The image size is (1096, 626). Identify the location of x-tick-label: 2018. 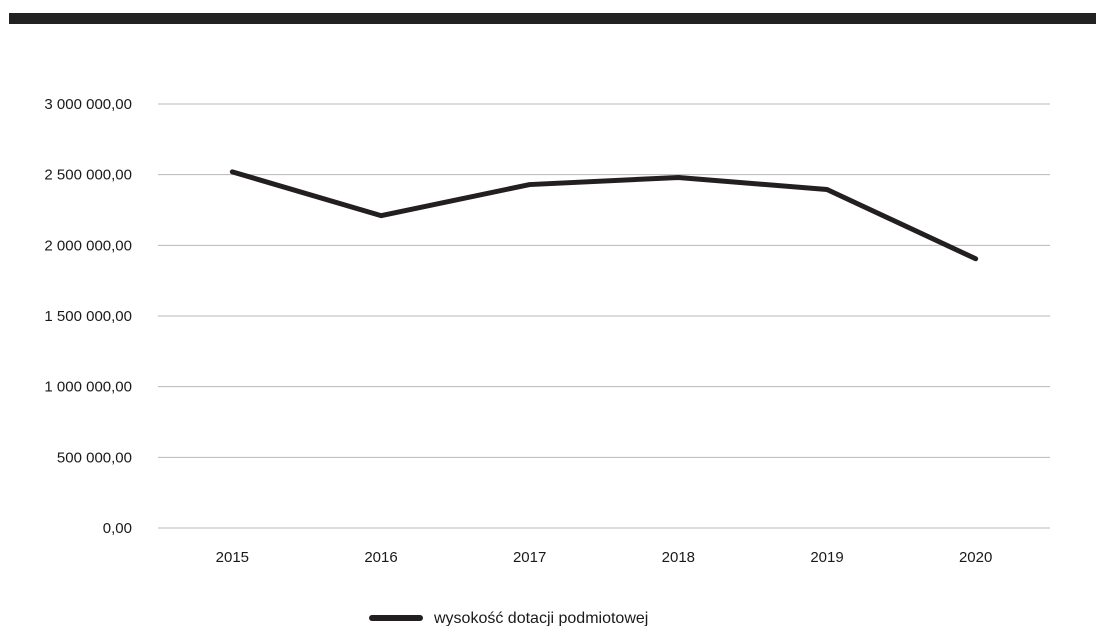
(678, 557).